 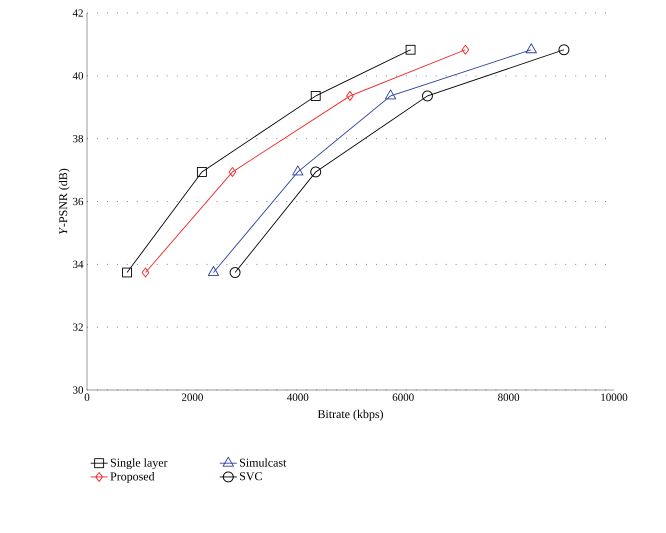 What do you see at coordinates (351, 415) in the screenshot?
I see `x-axis-title: Bitrate (kbps)` at bounding box center [351, 415].